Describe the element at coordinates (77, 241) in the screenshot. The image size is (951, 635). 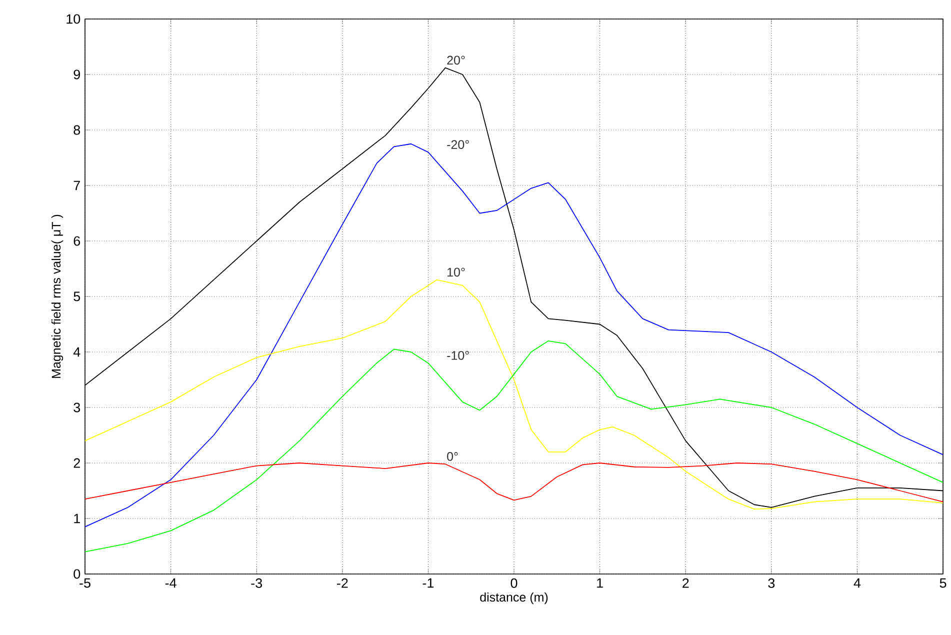
I see `y-tick-label: 6` at that location.